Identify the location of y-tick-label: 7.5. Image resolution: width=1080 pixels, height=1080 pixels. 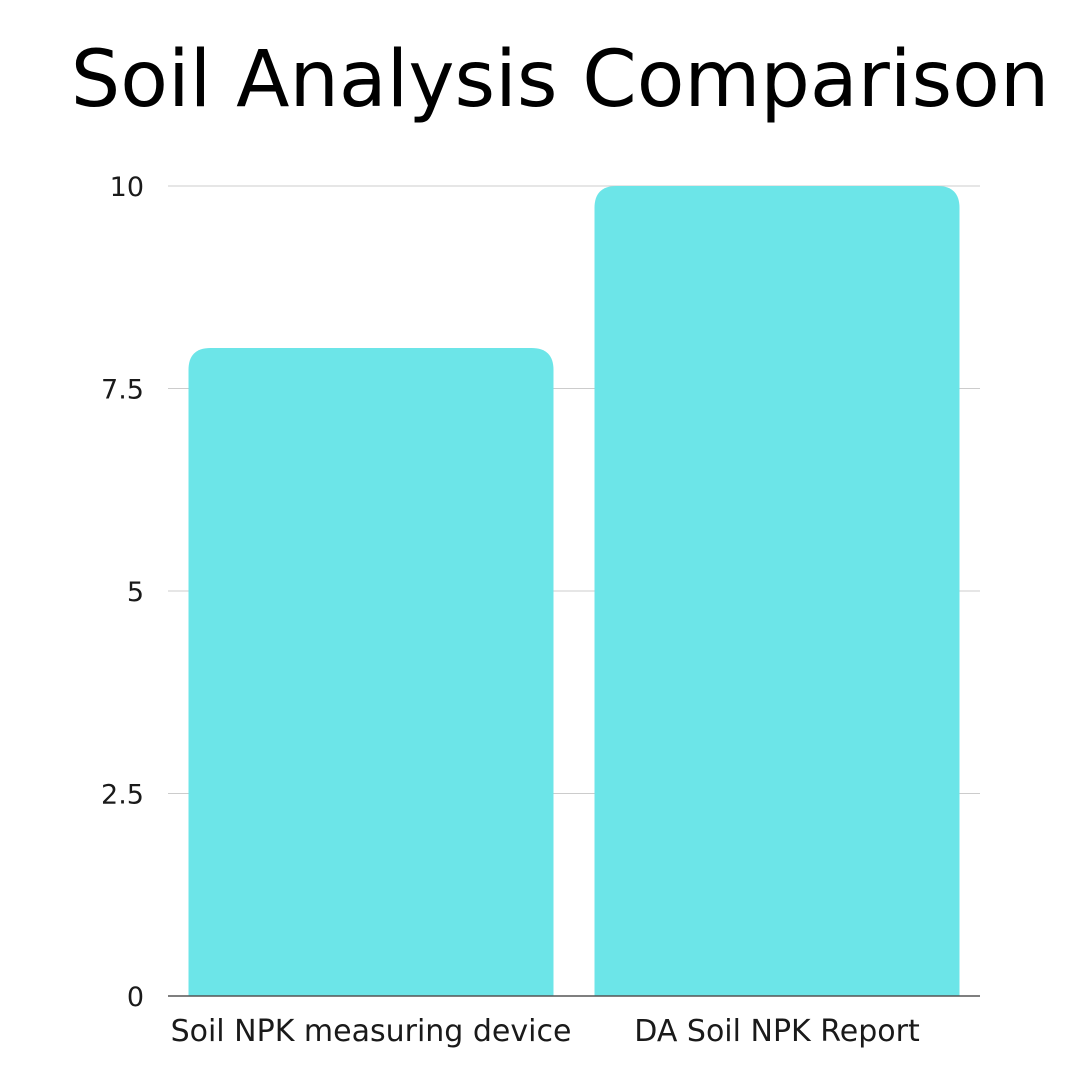
(122, 390).